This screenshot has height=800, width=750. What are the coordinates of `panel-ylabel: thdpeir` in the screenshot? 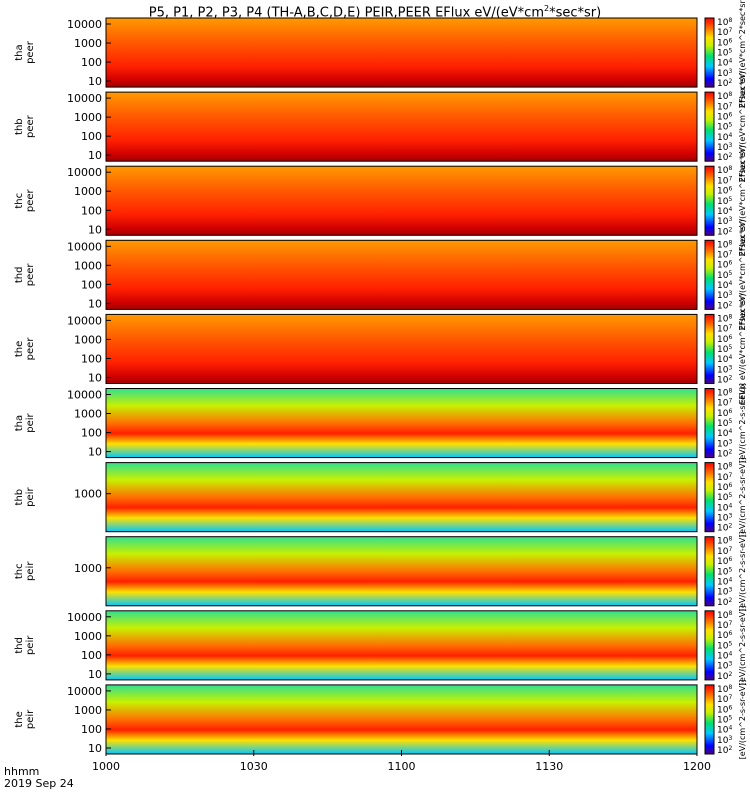 It's located at (25, 645).